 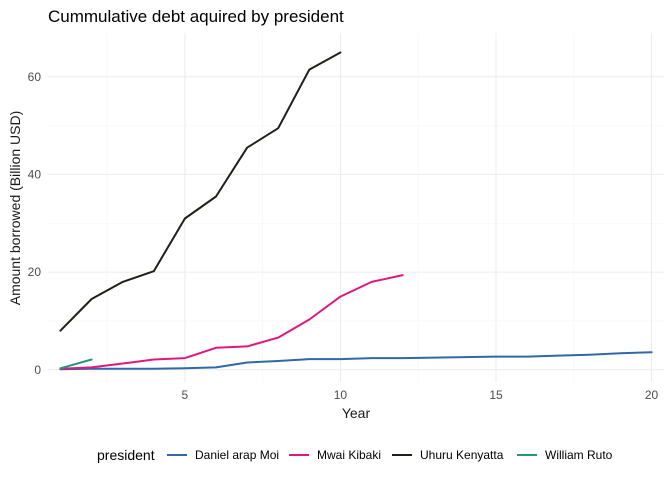 What do you see at coordinates (579, 455) in the screenshot?
I see `legend-label-william-ruto: William Ruto` at bounding box center [579, 455].